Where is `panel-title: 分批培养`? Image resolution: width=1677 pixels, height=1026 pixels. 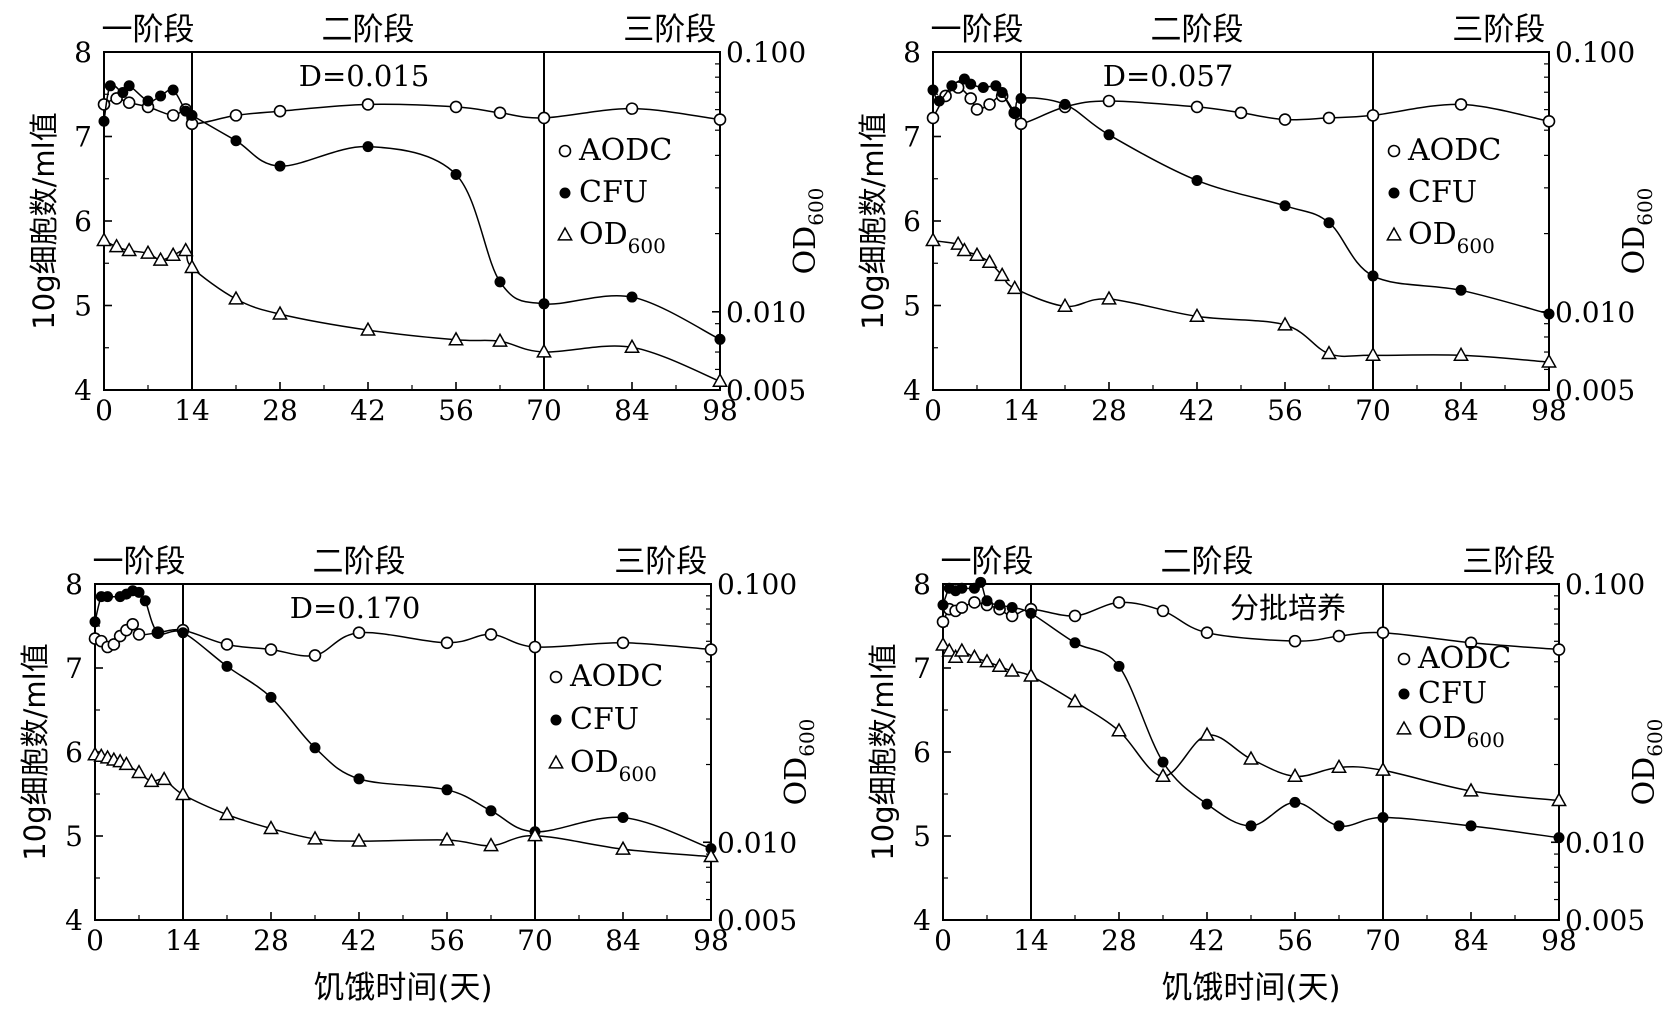
panel-title: 分批培养 is located at coordinates (1288, 608).